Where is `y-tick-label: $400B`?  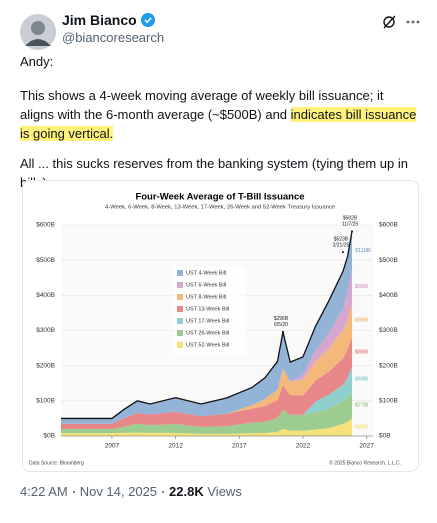
y-tick-label: $400B is located at coordinates (45, 295).